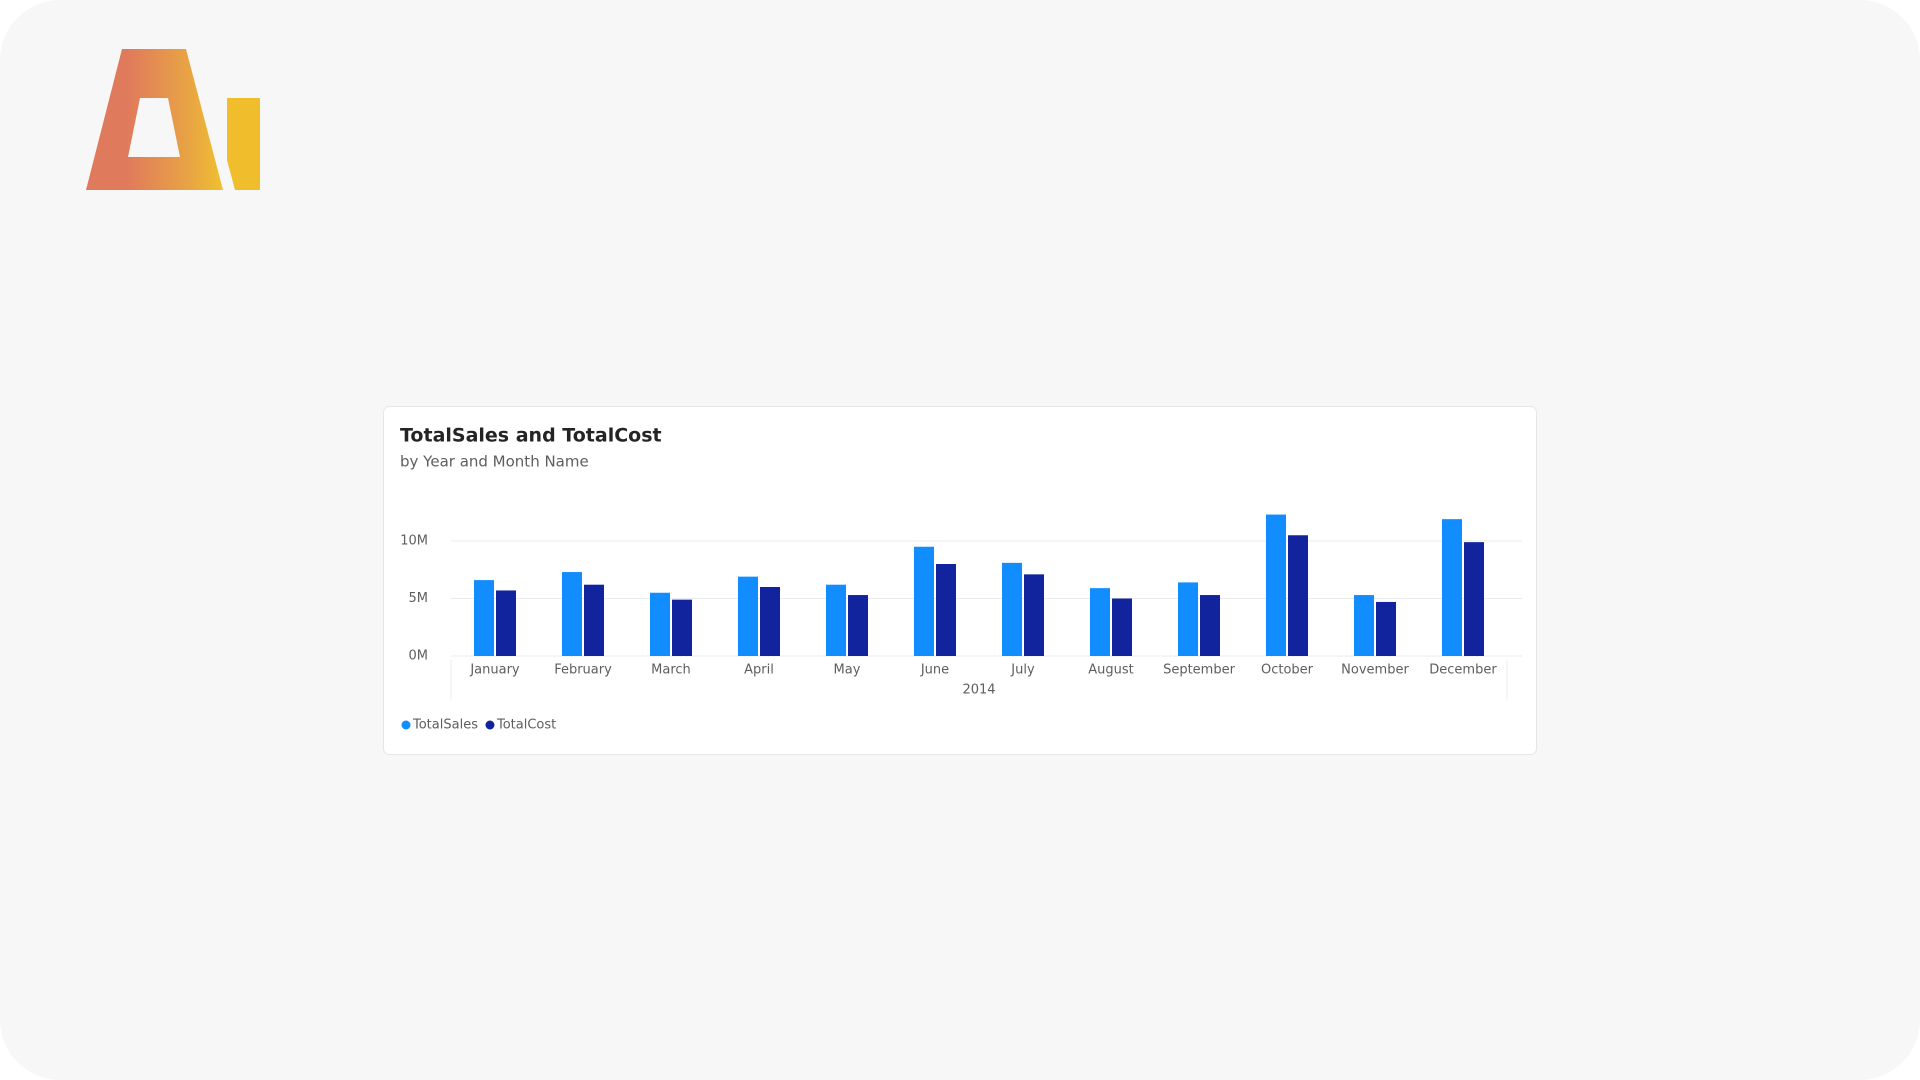 The height and width of the screenshot is (1080, 1920). Describe the element at coordinates (154, 119) in the screenshot. I see `logo` at that location.